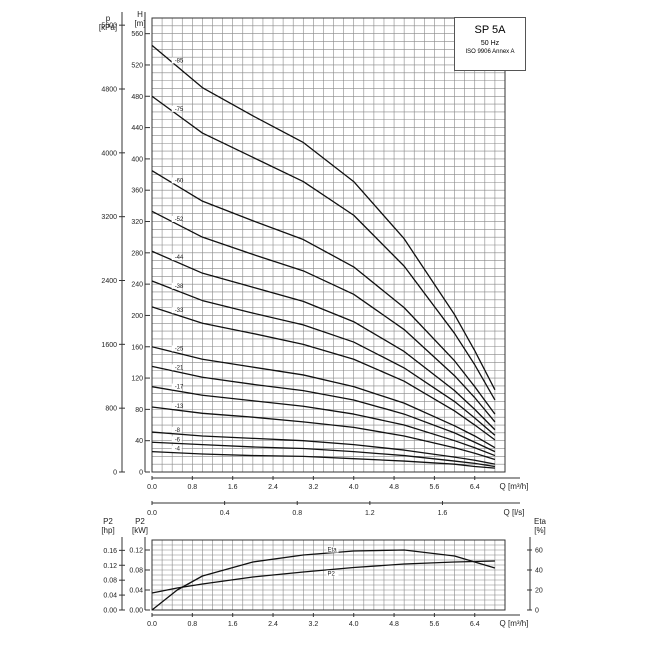  I want to click on q-axis-title-bottom: Q [m³/h], so click(514, 623).